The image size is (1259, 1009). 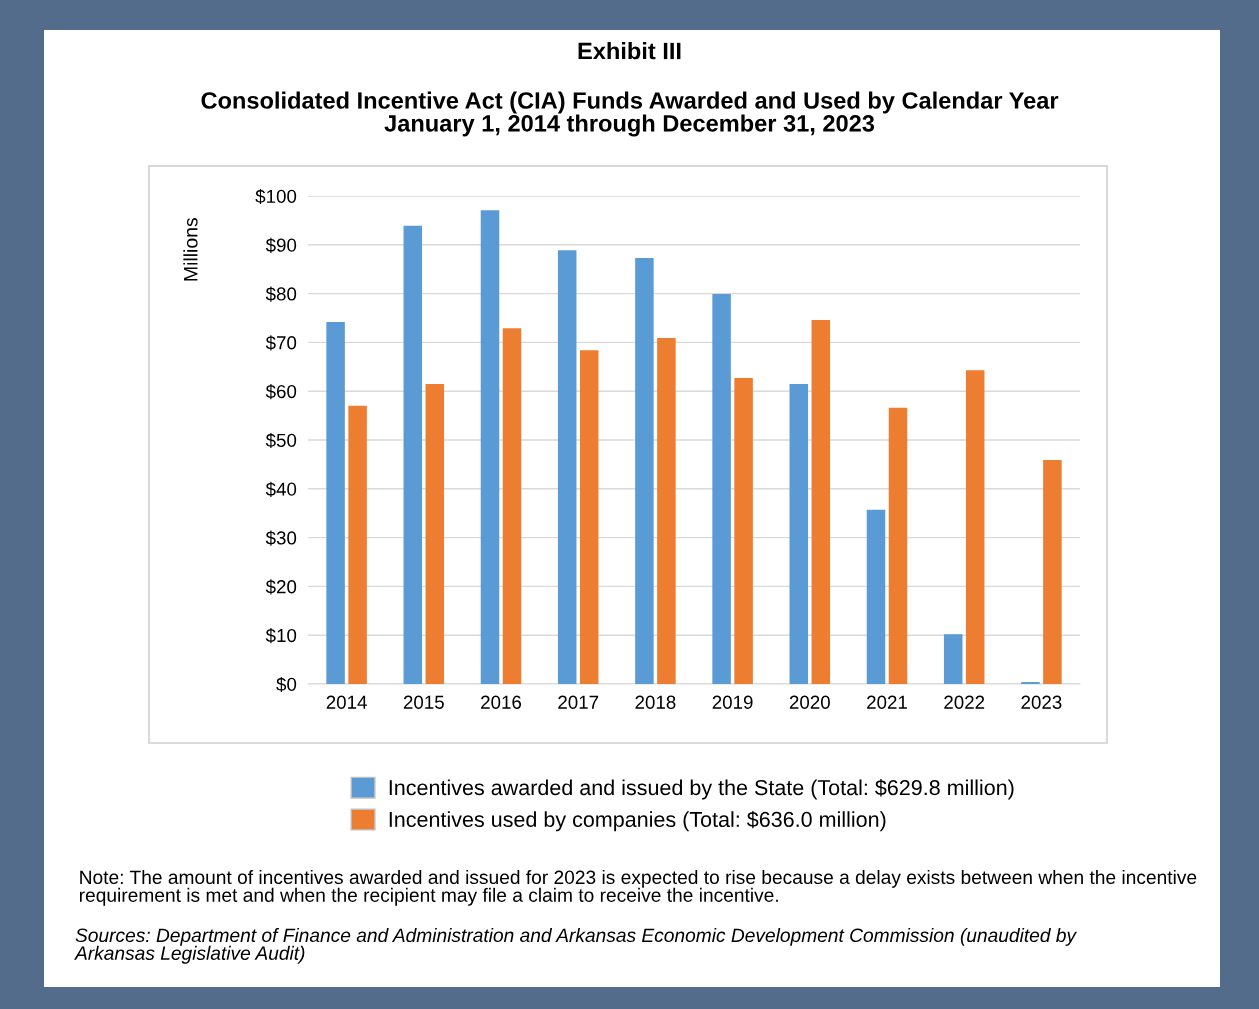 I want to click on y-tick-label: $60, so click(x=281, y=392).